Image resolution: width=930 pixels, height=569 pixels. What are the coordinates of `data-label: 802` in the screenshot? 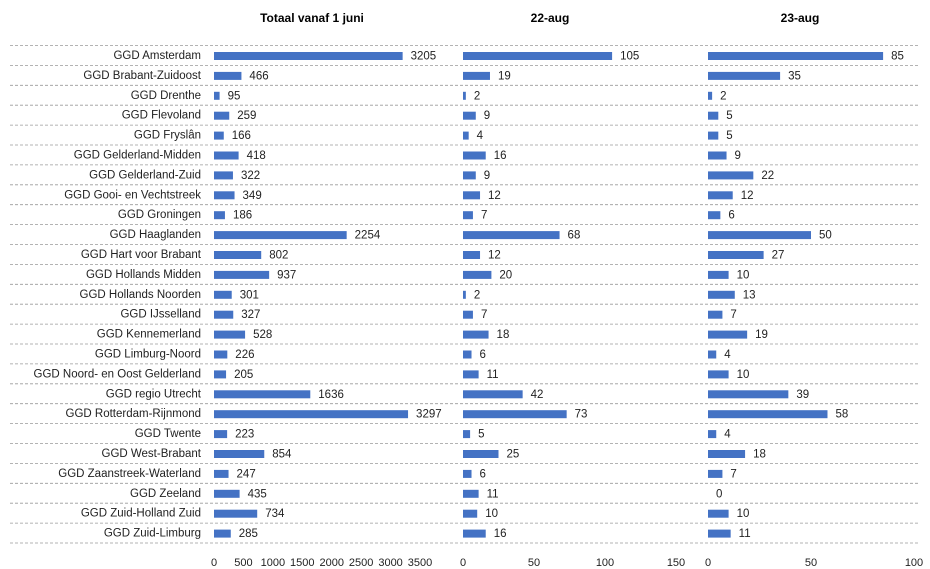 It's located at (278, 256).